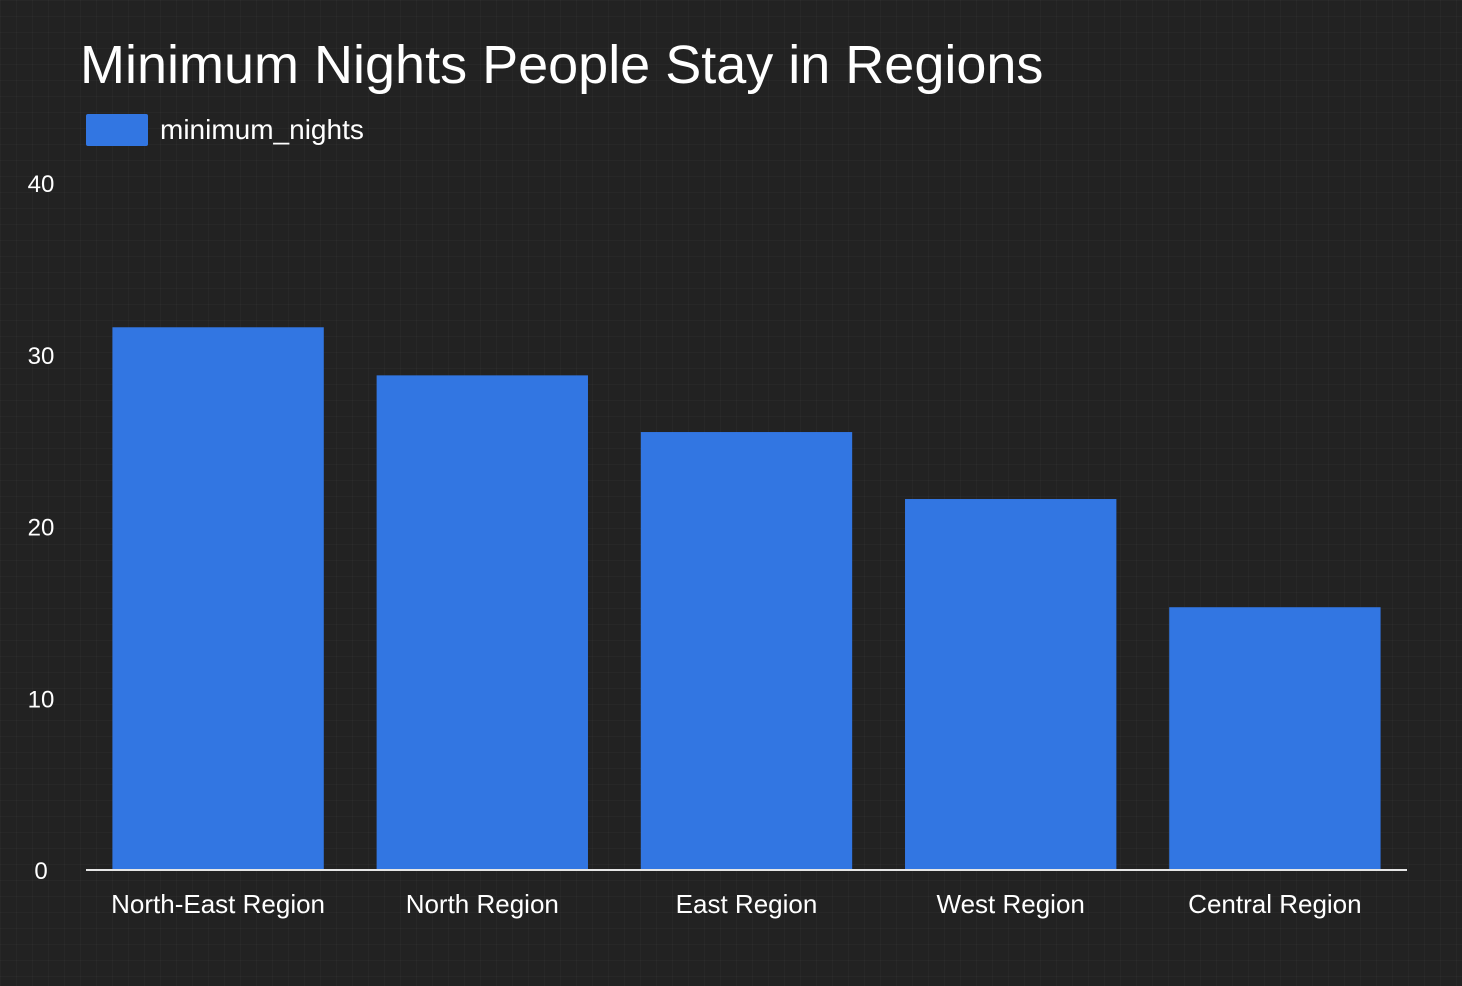 The image size is (1462, 986). What do you see at coordinates (41, 528) in the screenshot?
I see `y-tick-label: 20` at bounding box center [41, 528].